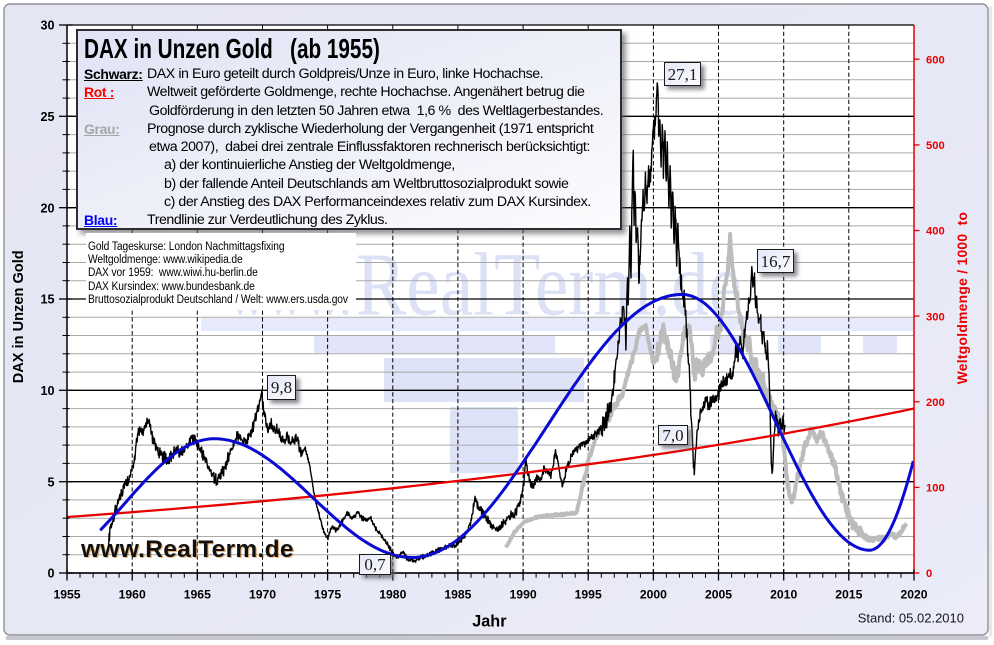  Describe the element at coordinates (327, 594) in the screenshot. I see `svg-text: 1975` at that location.